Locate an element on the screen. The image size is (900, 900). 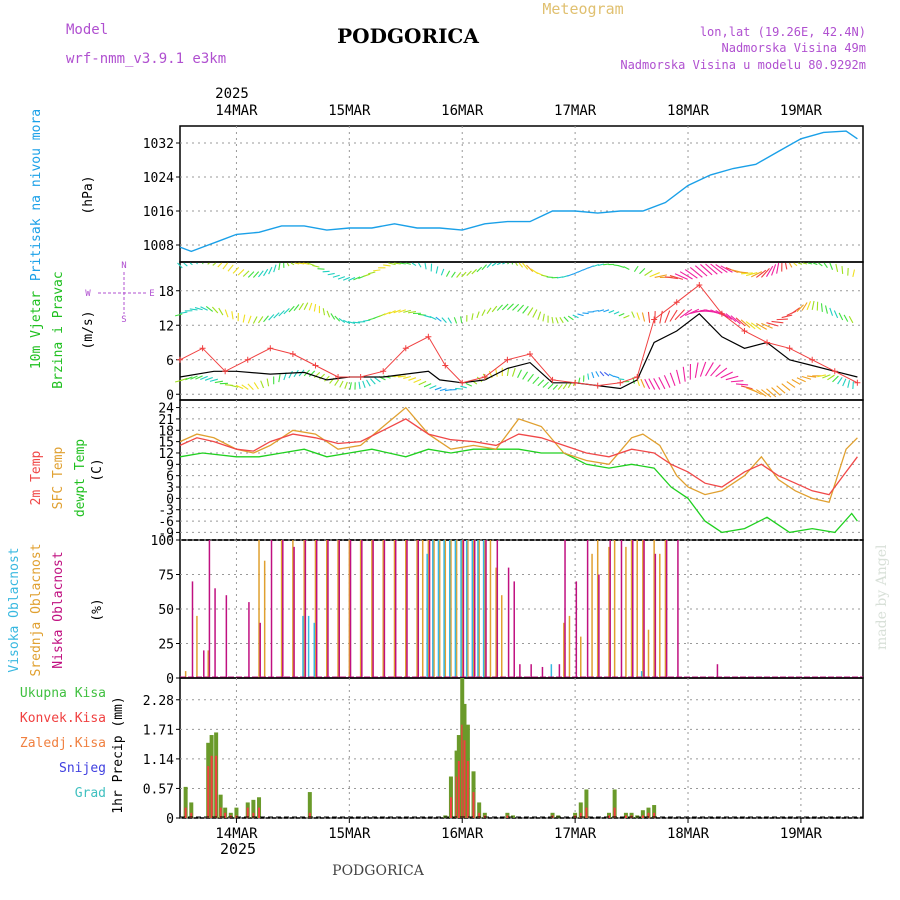
legend-total: Ukupna Kisa is located at coordinates (63, 693).